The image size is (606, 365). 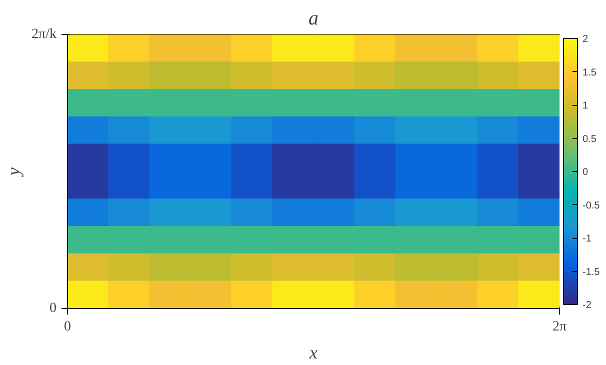 What do you see at coordinates (44, 34) in the screenshot?
I see `text: 2π/k` at bounding box center [44, 34].